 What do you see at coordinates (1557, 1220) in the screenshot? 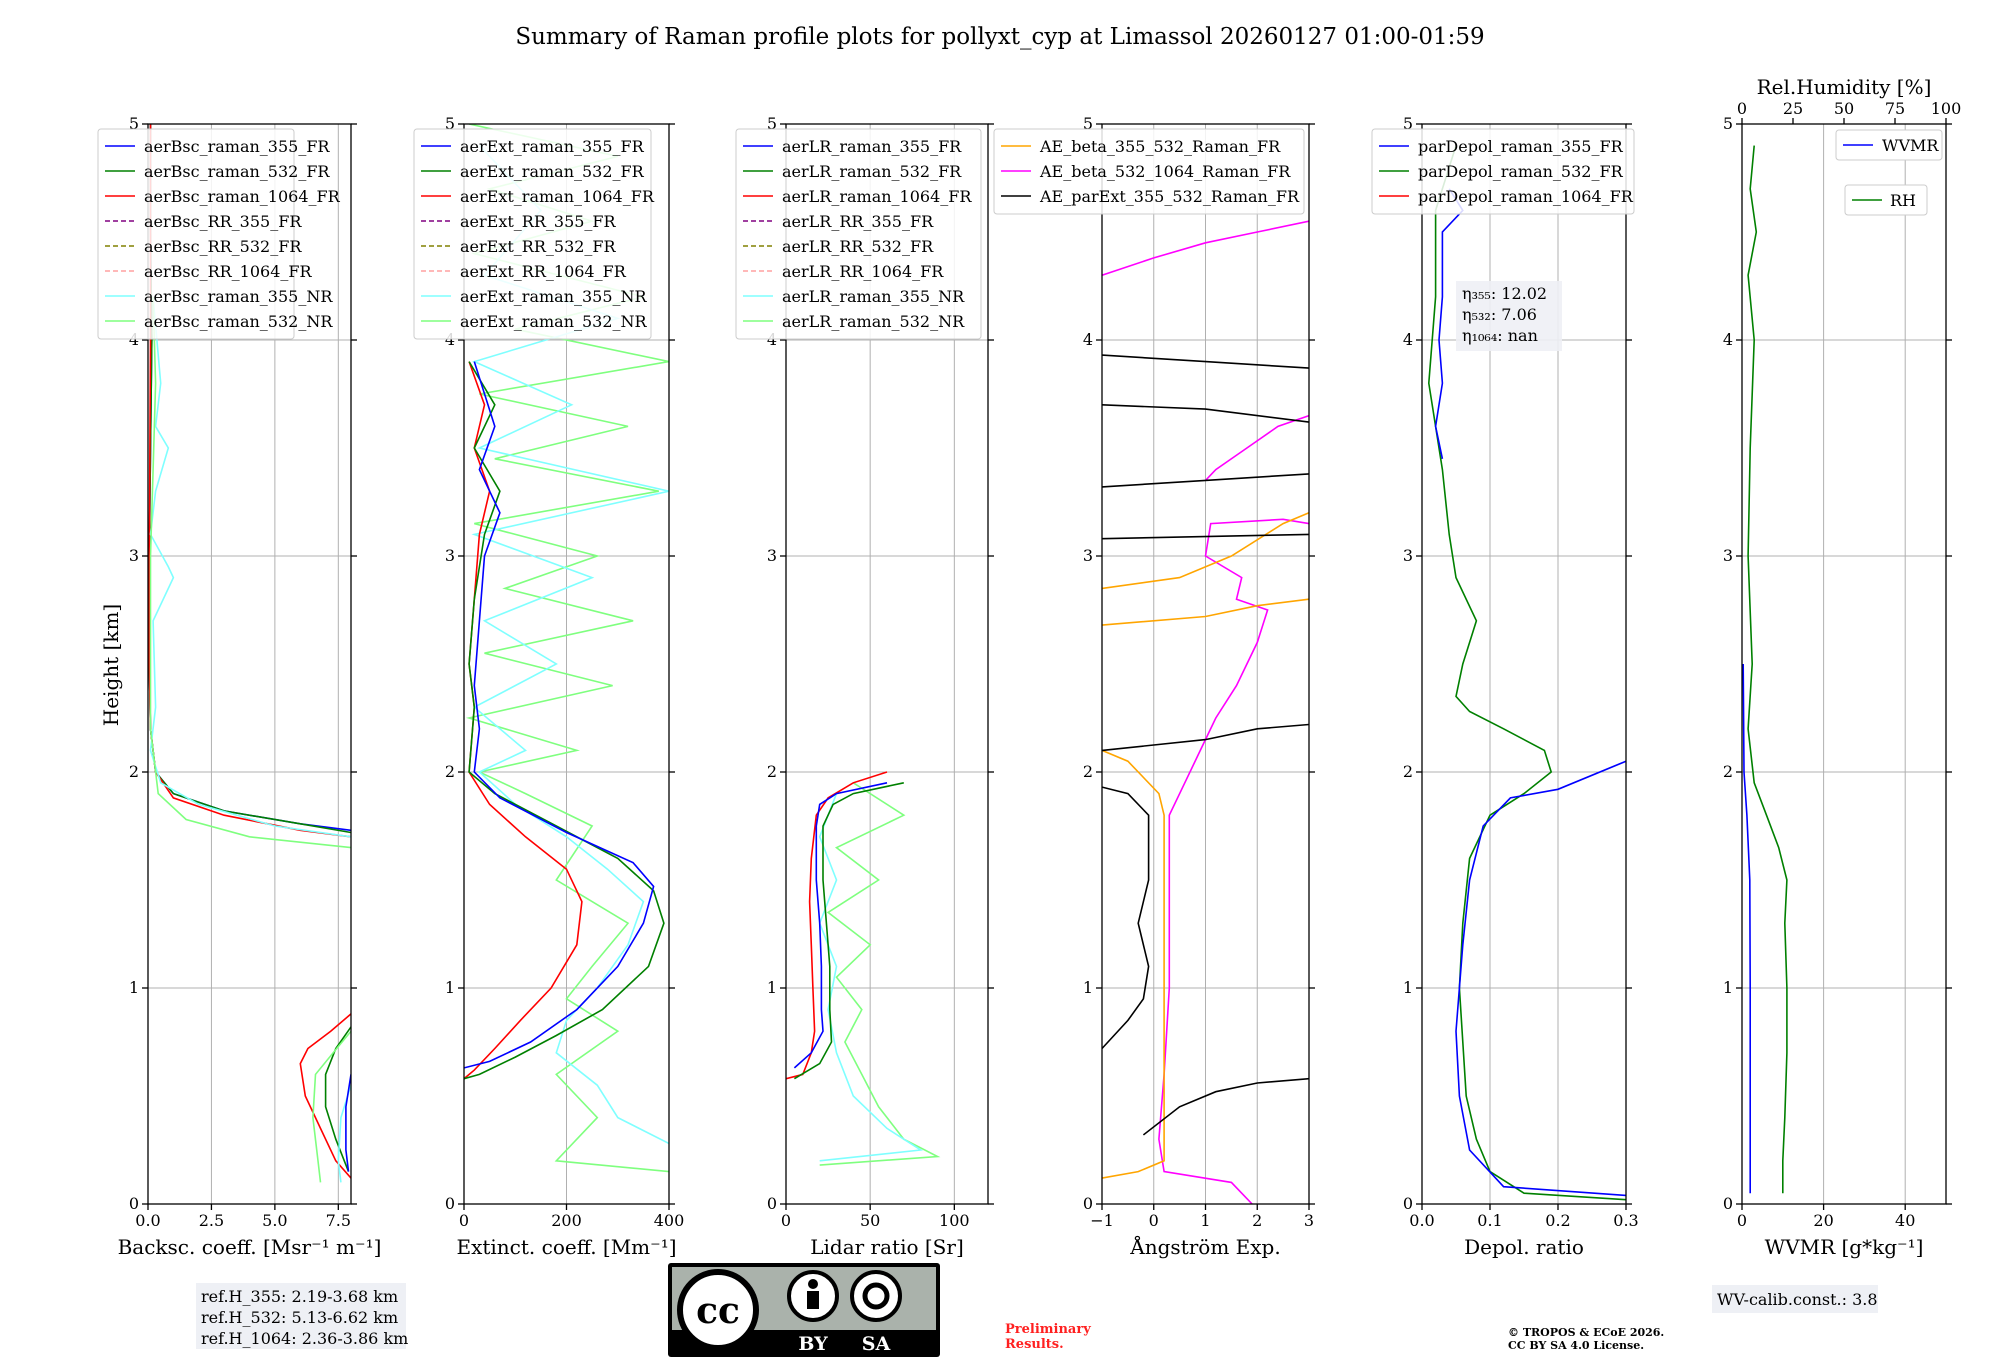
I see `x-tick-label: 0.2` at bounding box center [1557, 1220].